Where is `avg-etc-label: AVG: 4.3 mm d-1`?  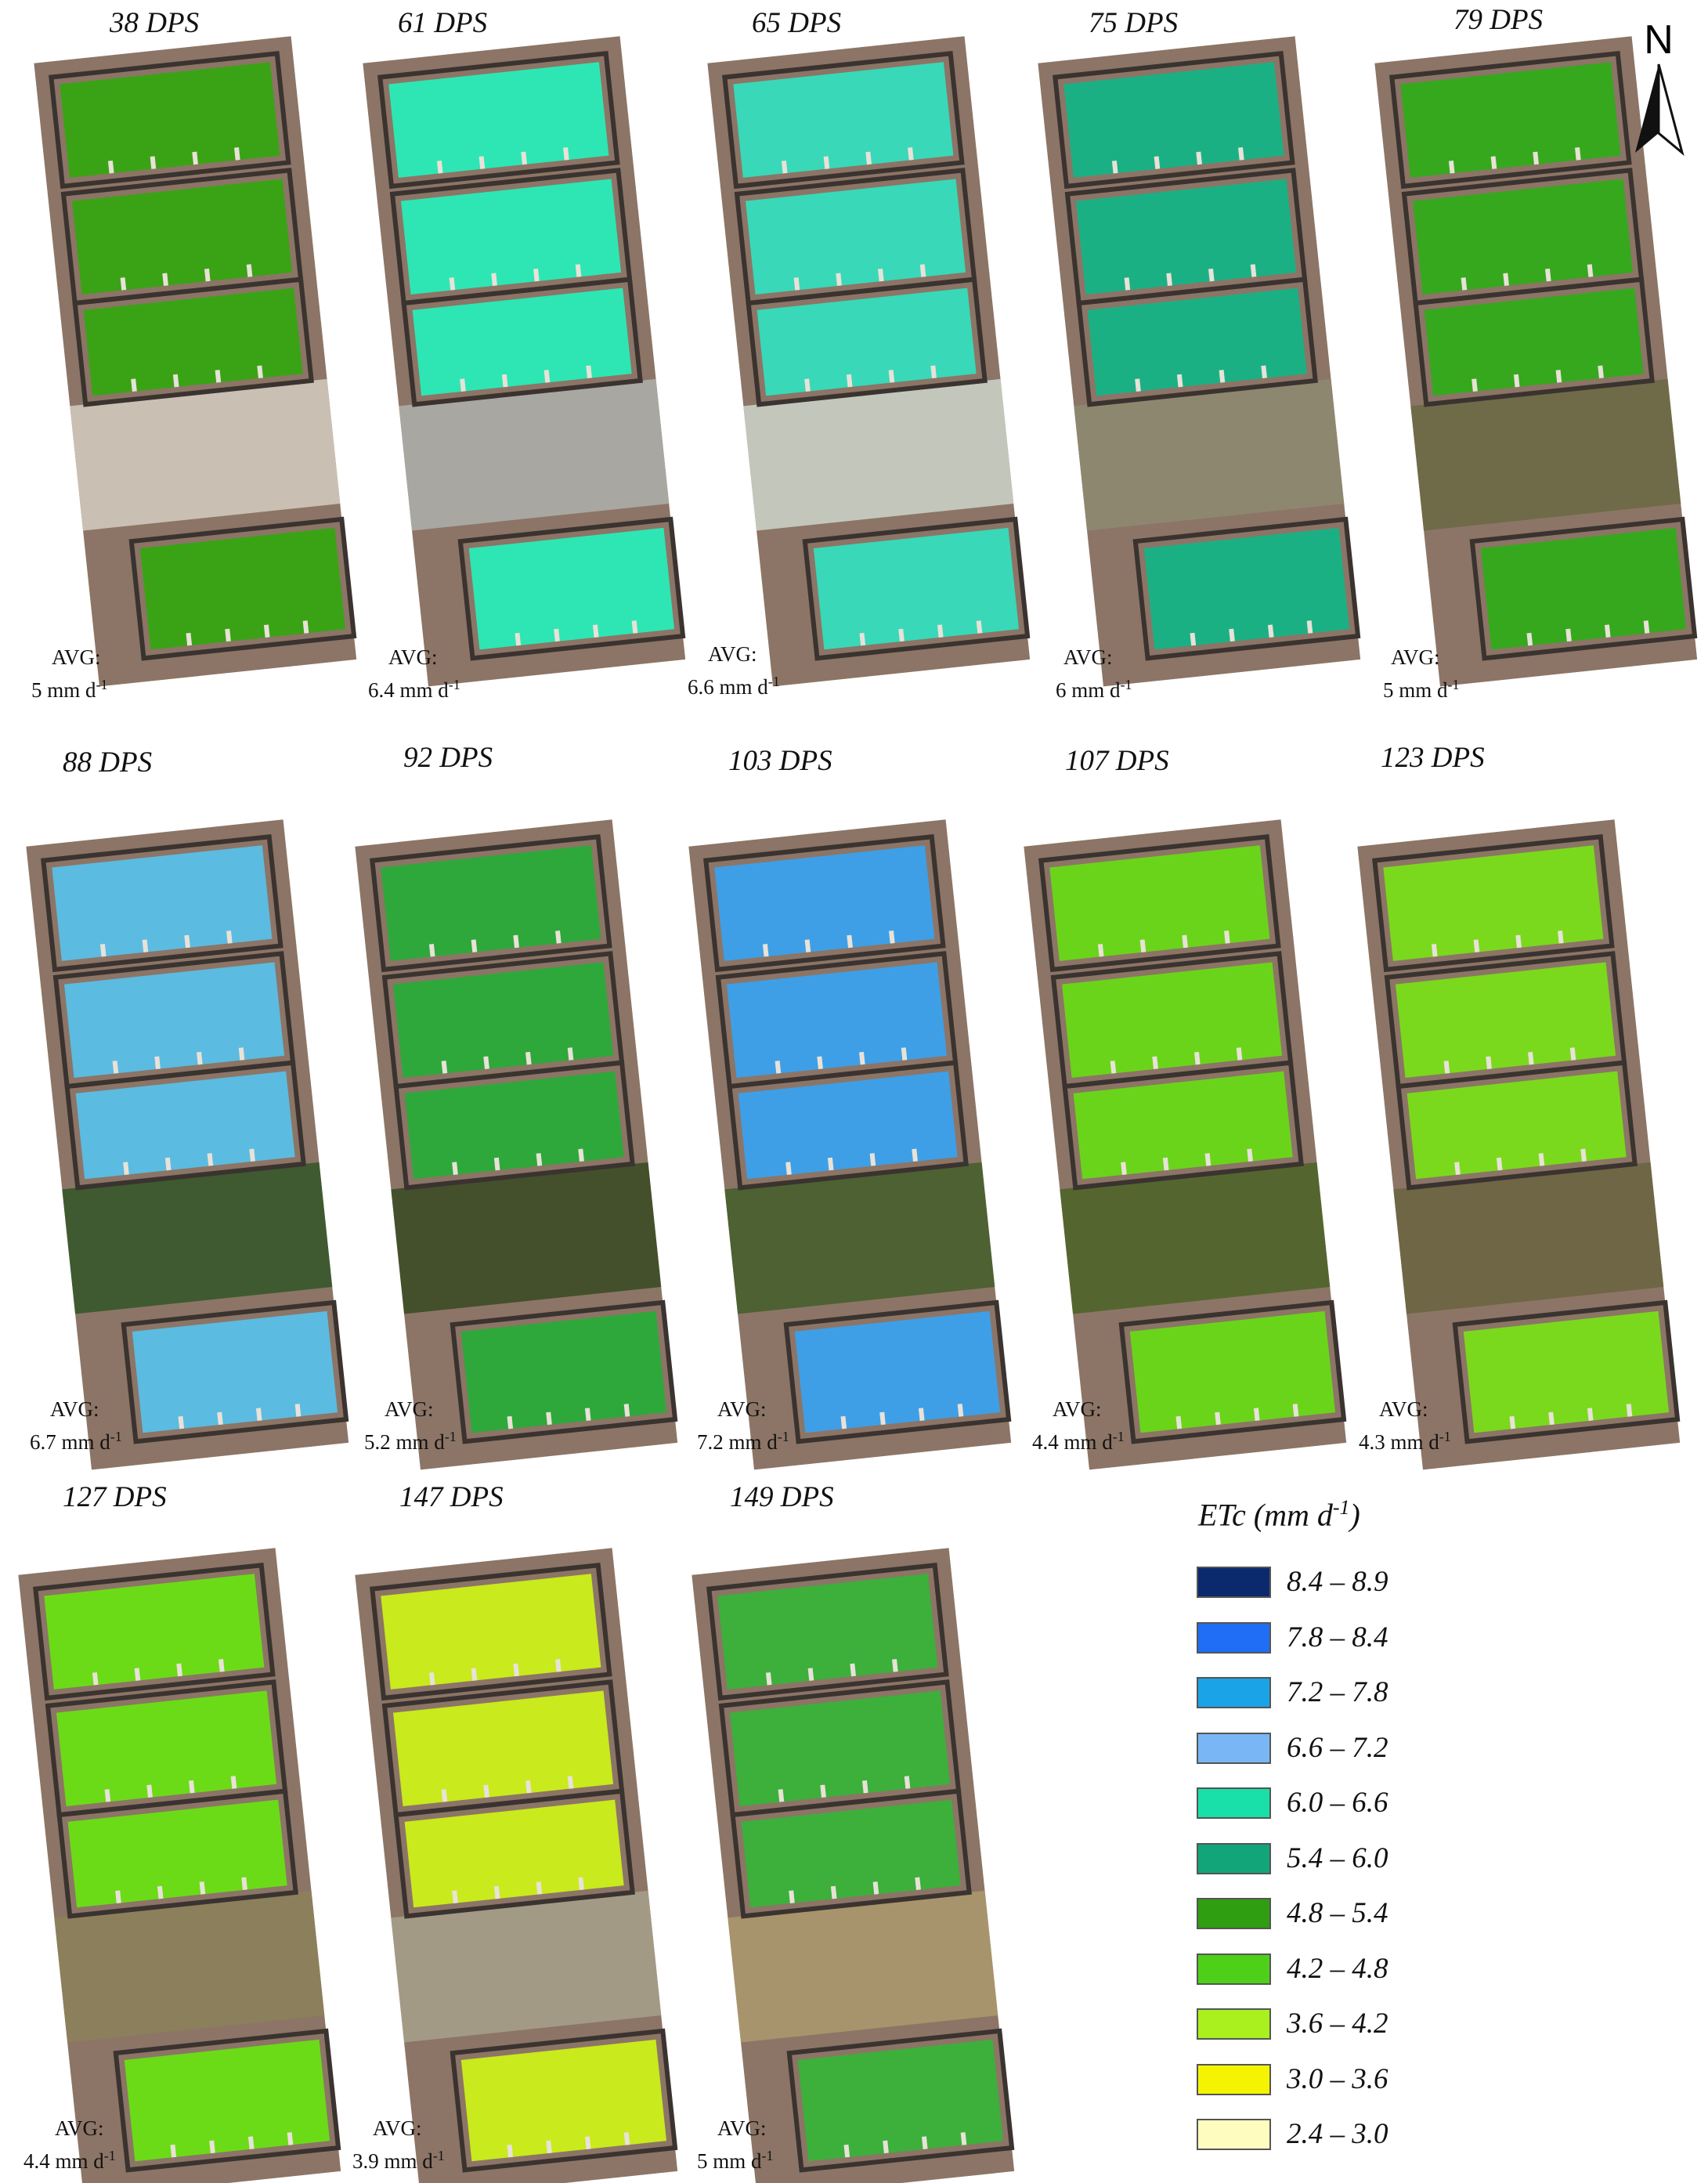
avg-etc-label: AVG: 4.3 mm d-1 is located at coordinates (1405, 1426).